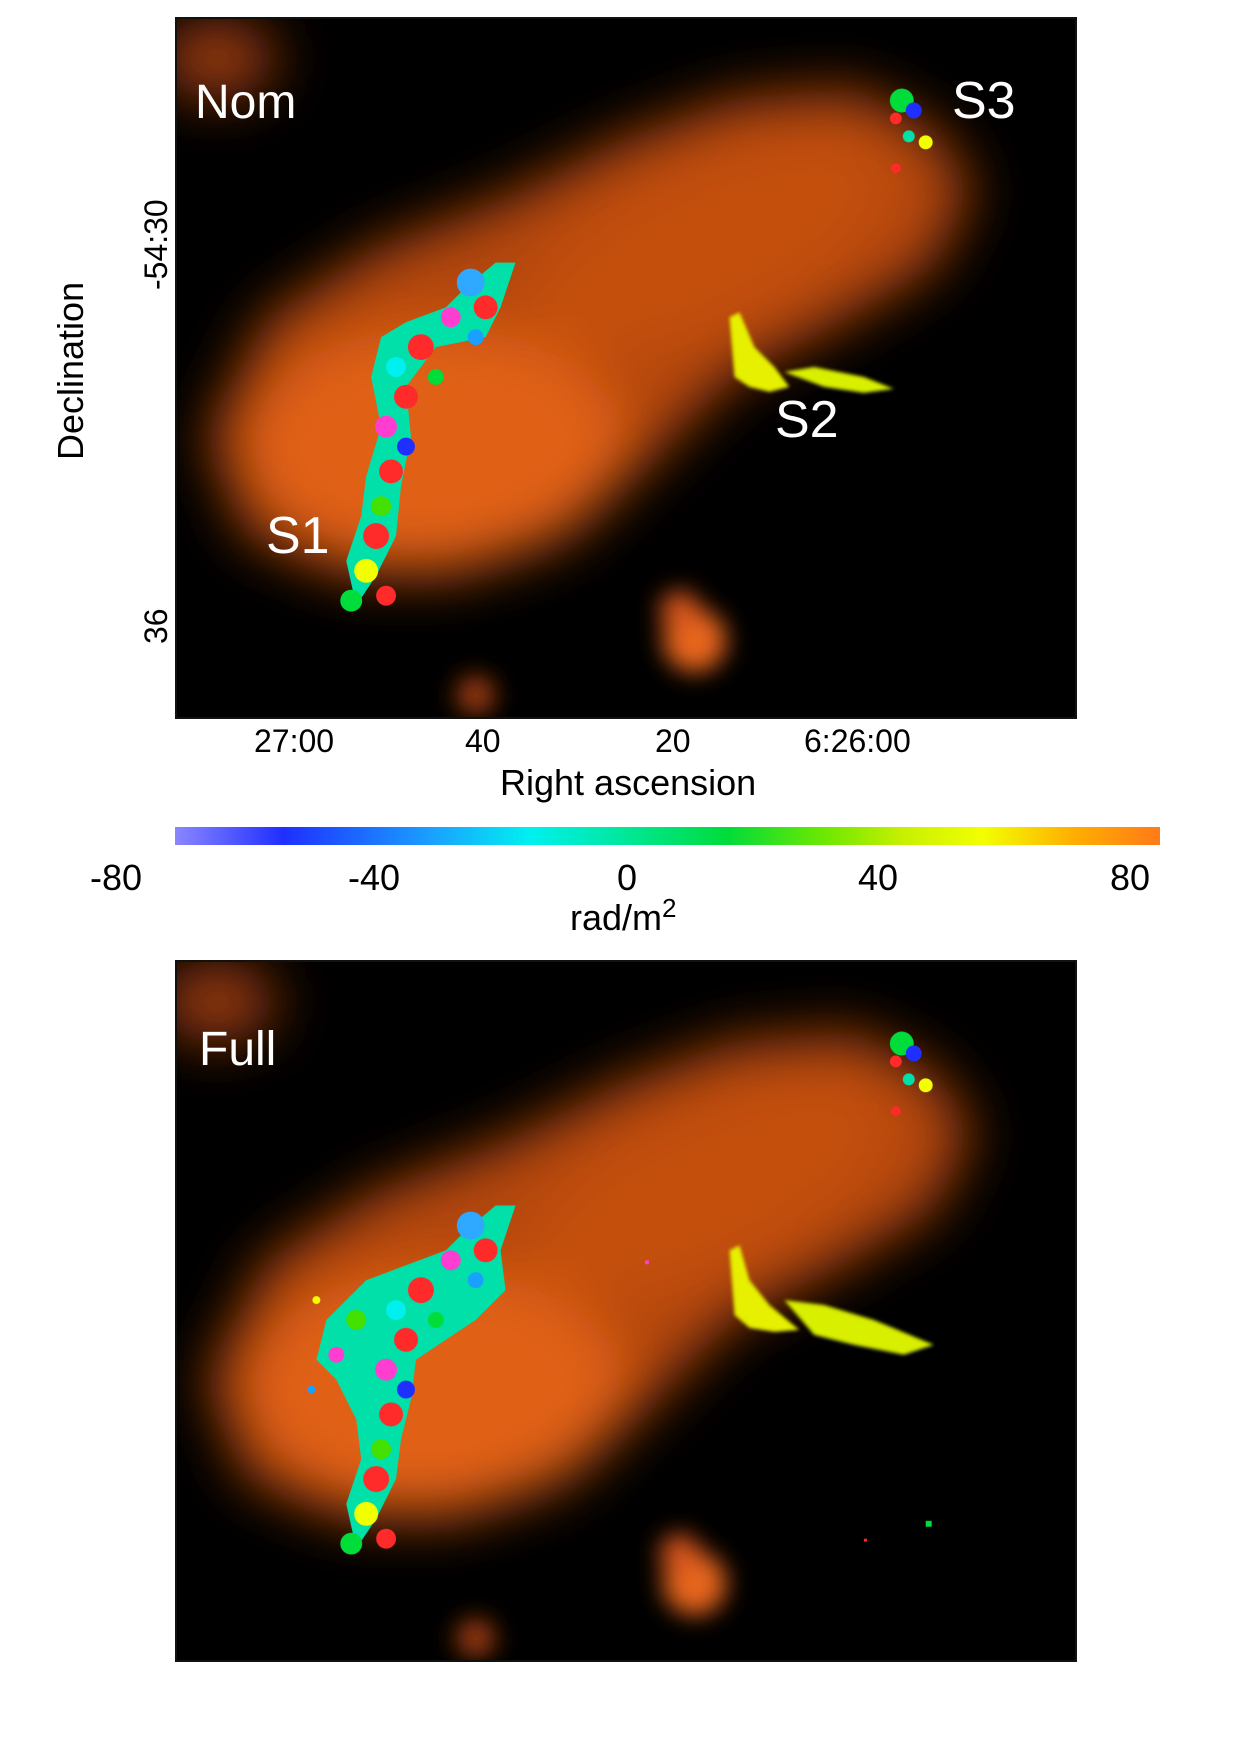  Describe the element at coordinates (246, 102) in the screenshot. I see `panel-label-nom: Nom` at that location.